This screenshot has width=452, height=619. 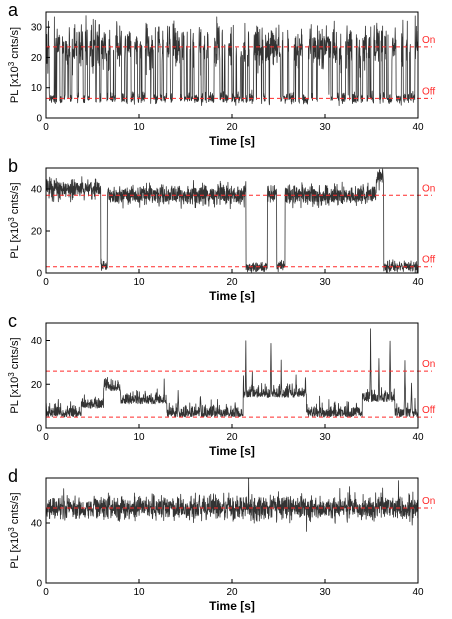 What do you see at coordinates (12, 321) in the screenshot?
I see `panel-label: c` at bounding box center [12, 321].